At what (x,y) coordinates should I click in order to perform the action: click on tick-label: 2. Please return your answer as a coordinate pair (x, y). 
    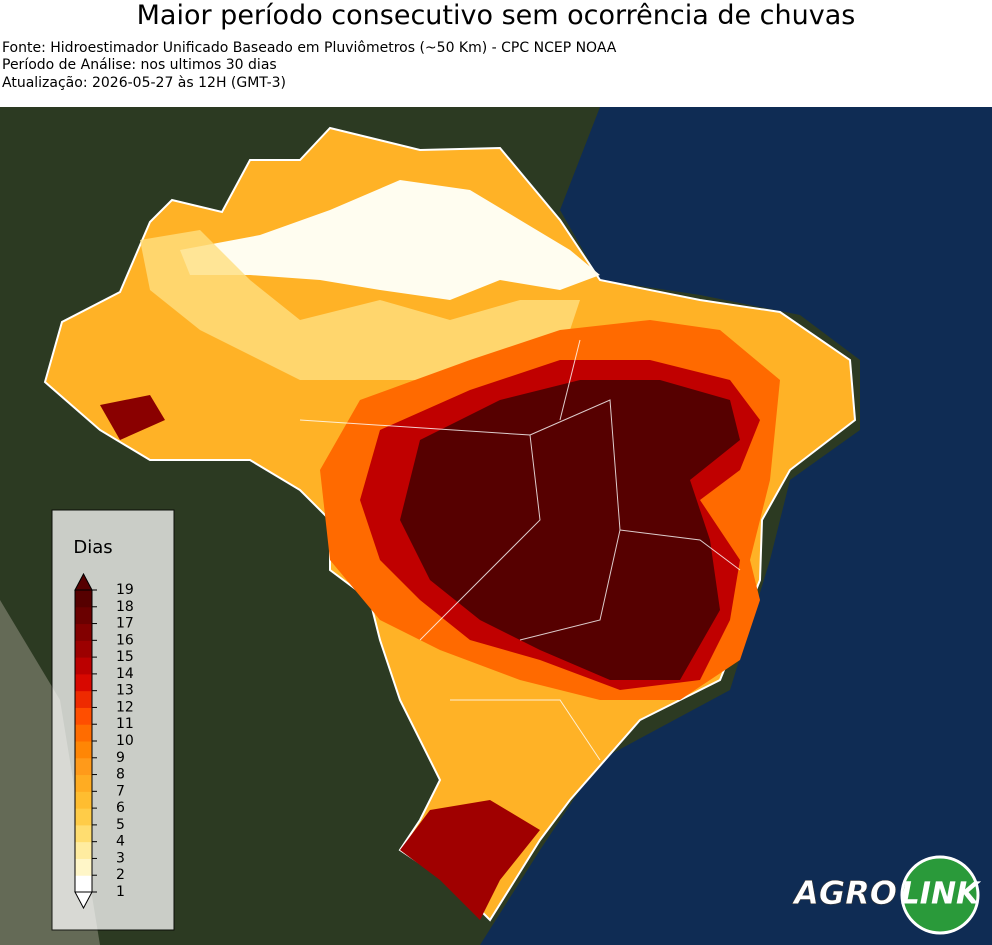
    Looking at the image, I should click on (120, 875).